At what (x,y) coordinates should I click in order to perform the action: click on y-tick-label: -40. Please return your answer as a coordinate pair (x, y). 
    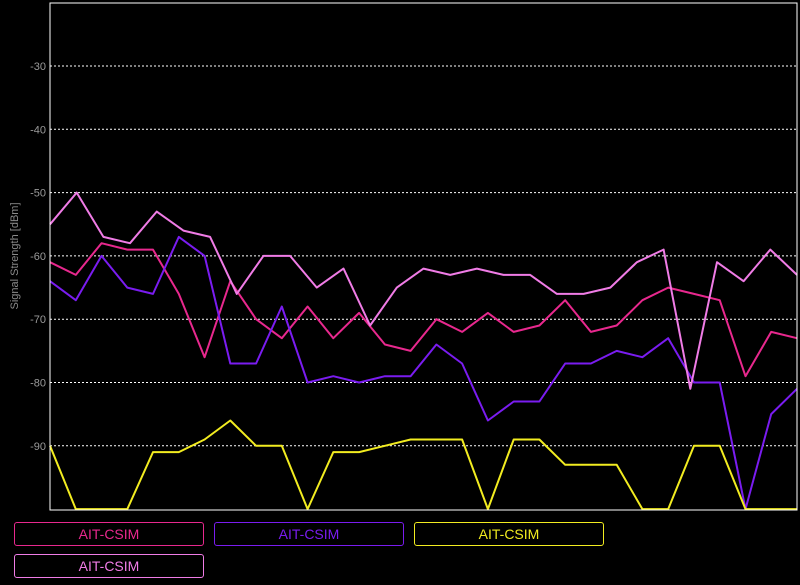
    Looking at the image, I should click on (38, 130).